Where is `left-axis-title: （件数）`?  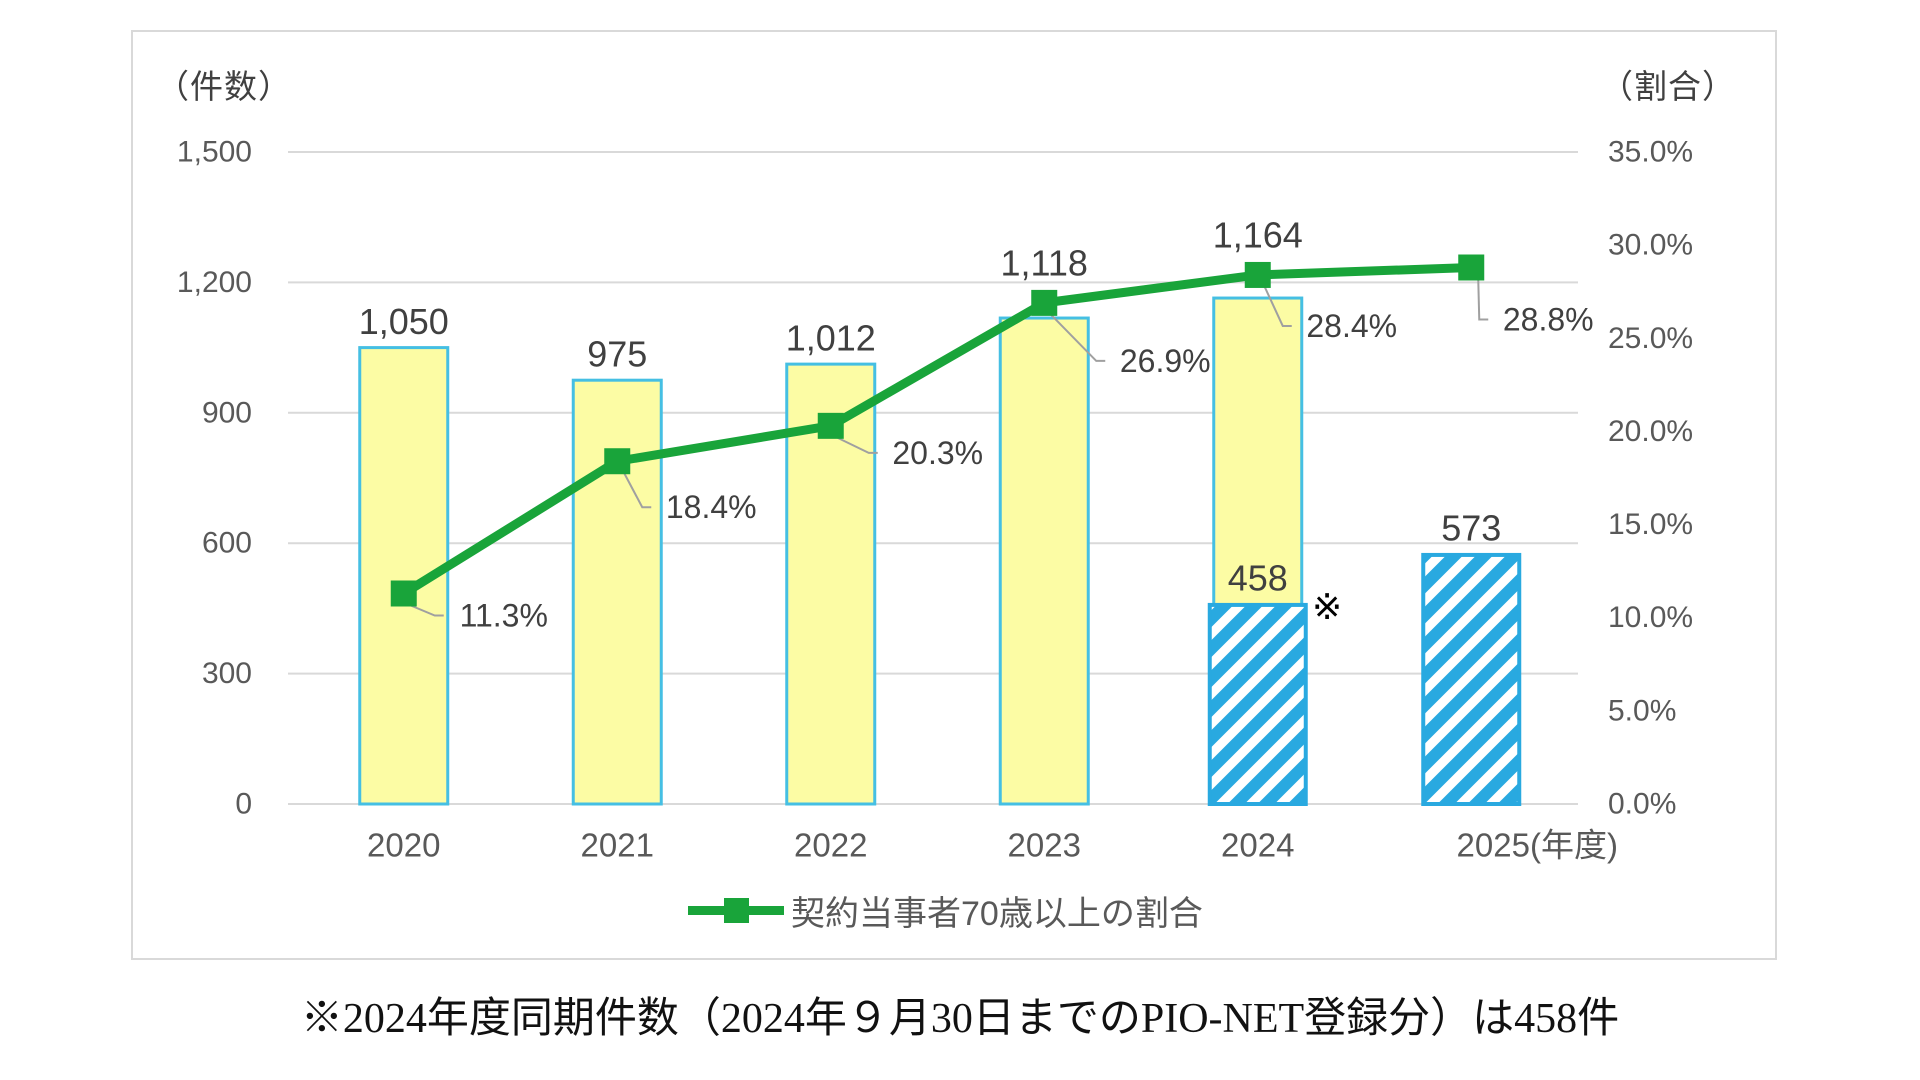
left-axis-title: （件数） is located at coordinates (224, 86).